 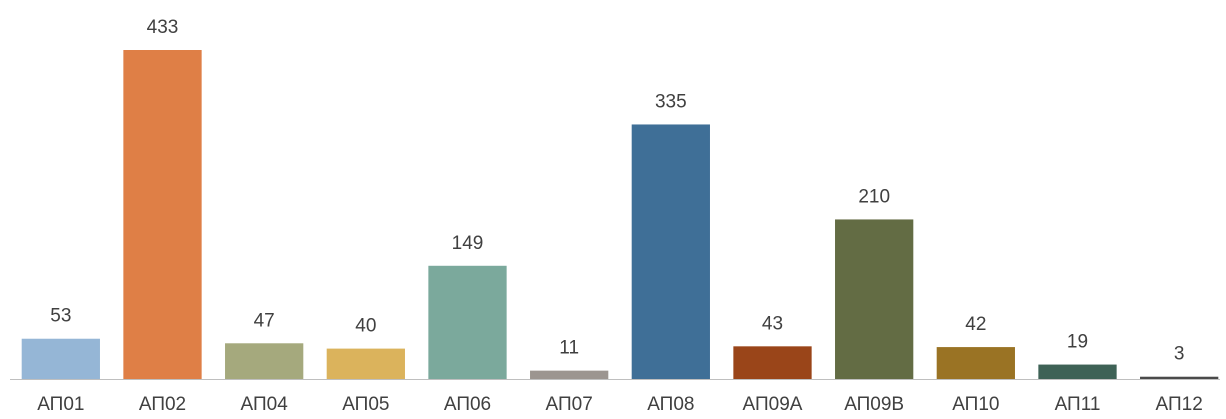 What do you see at coordinates (975, 324) in the screenshot?
I see `value-label: 42` at bounding box center [975, 324].